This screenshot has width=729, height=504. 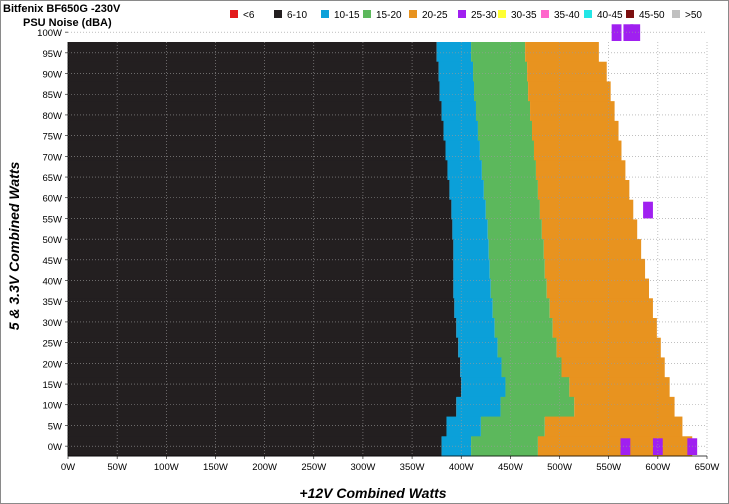 What do you see at coordinates (297, 15) in the screenshot?
I see `legend-label: 6-10` at bounding box center [297, 15].